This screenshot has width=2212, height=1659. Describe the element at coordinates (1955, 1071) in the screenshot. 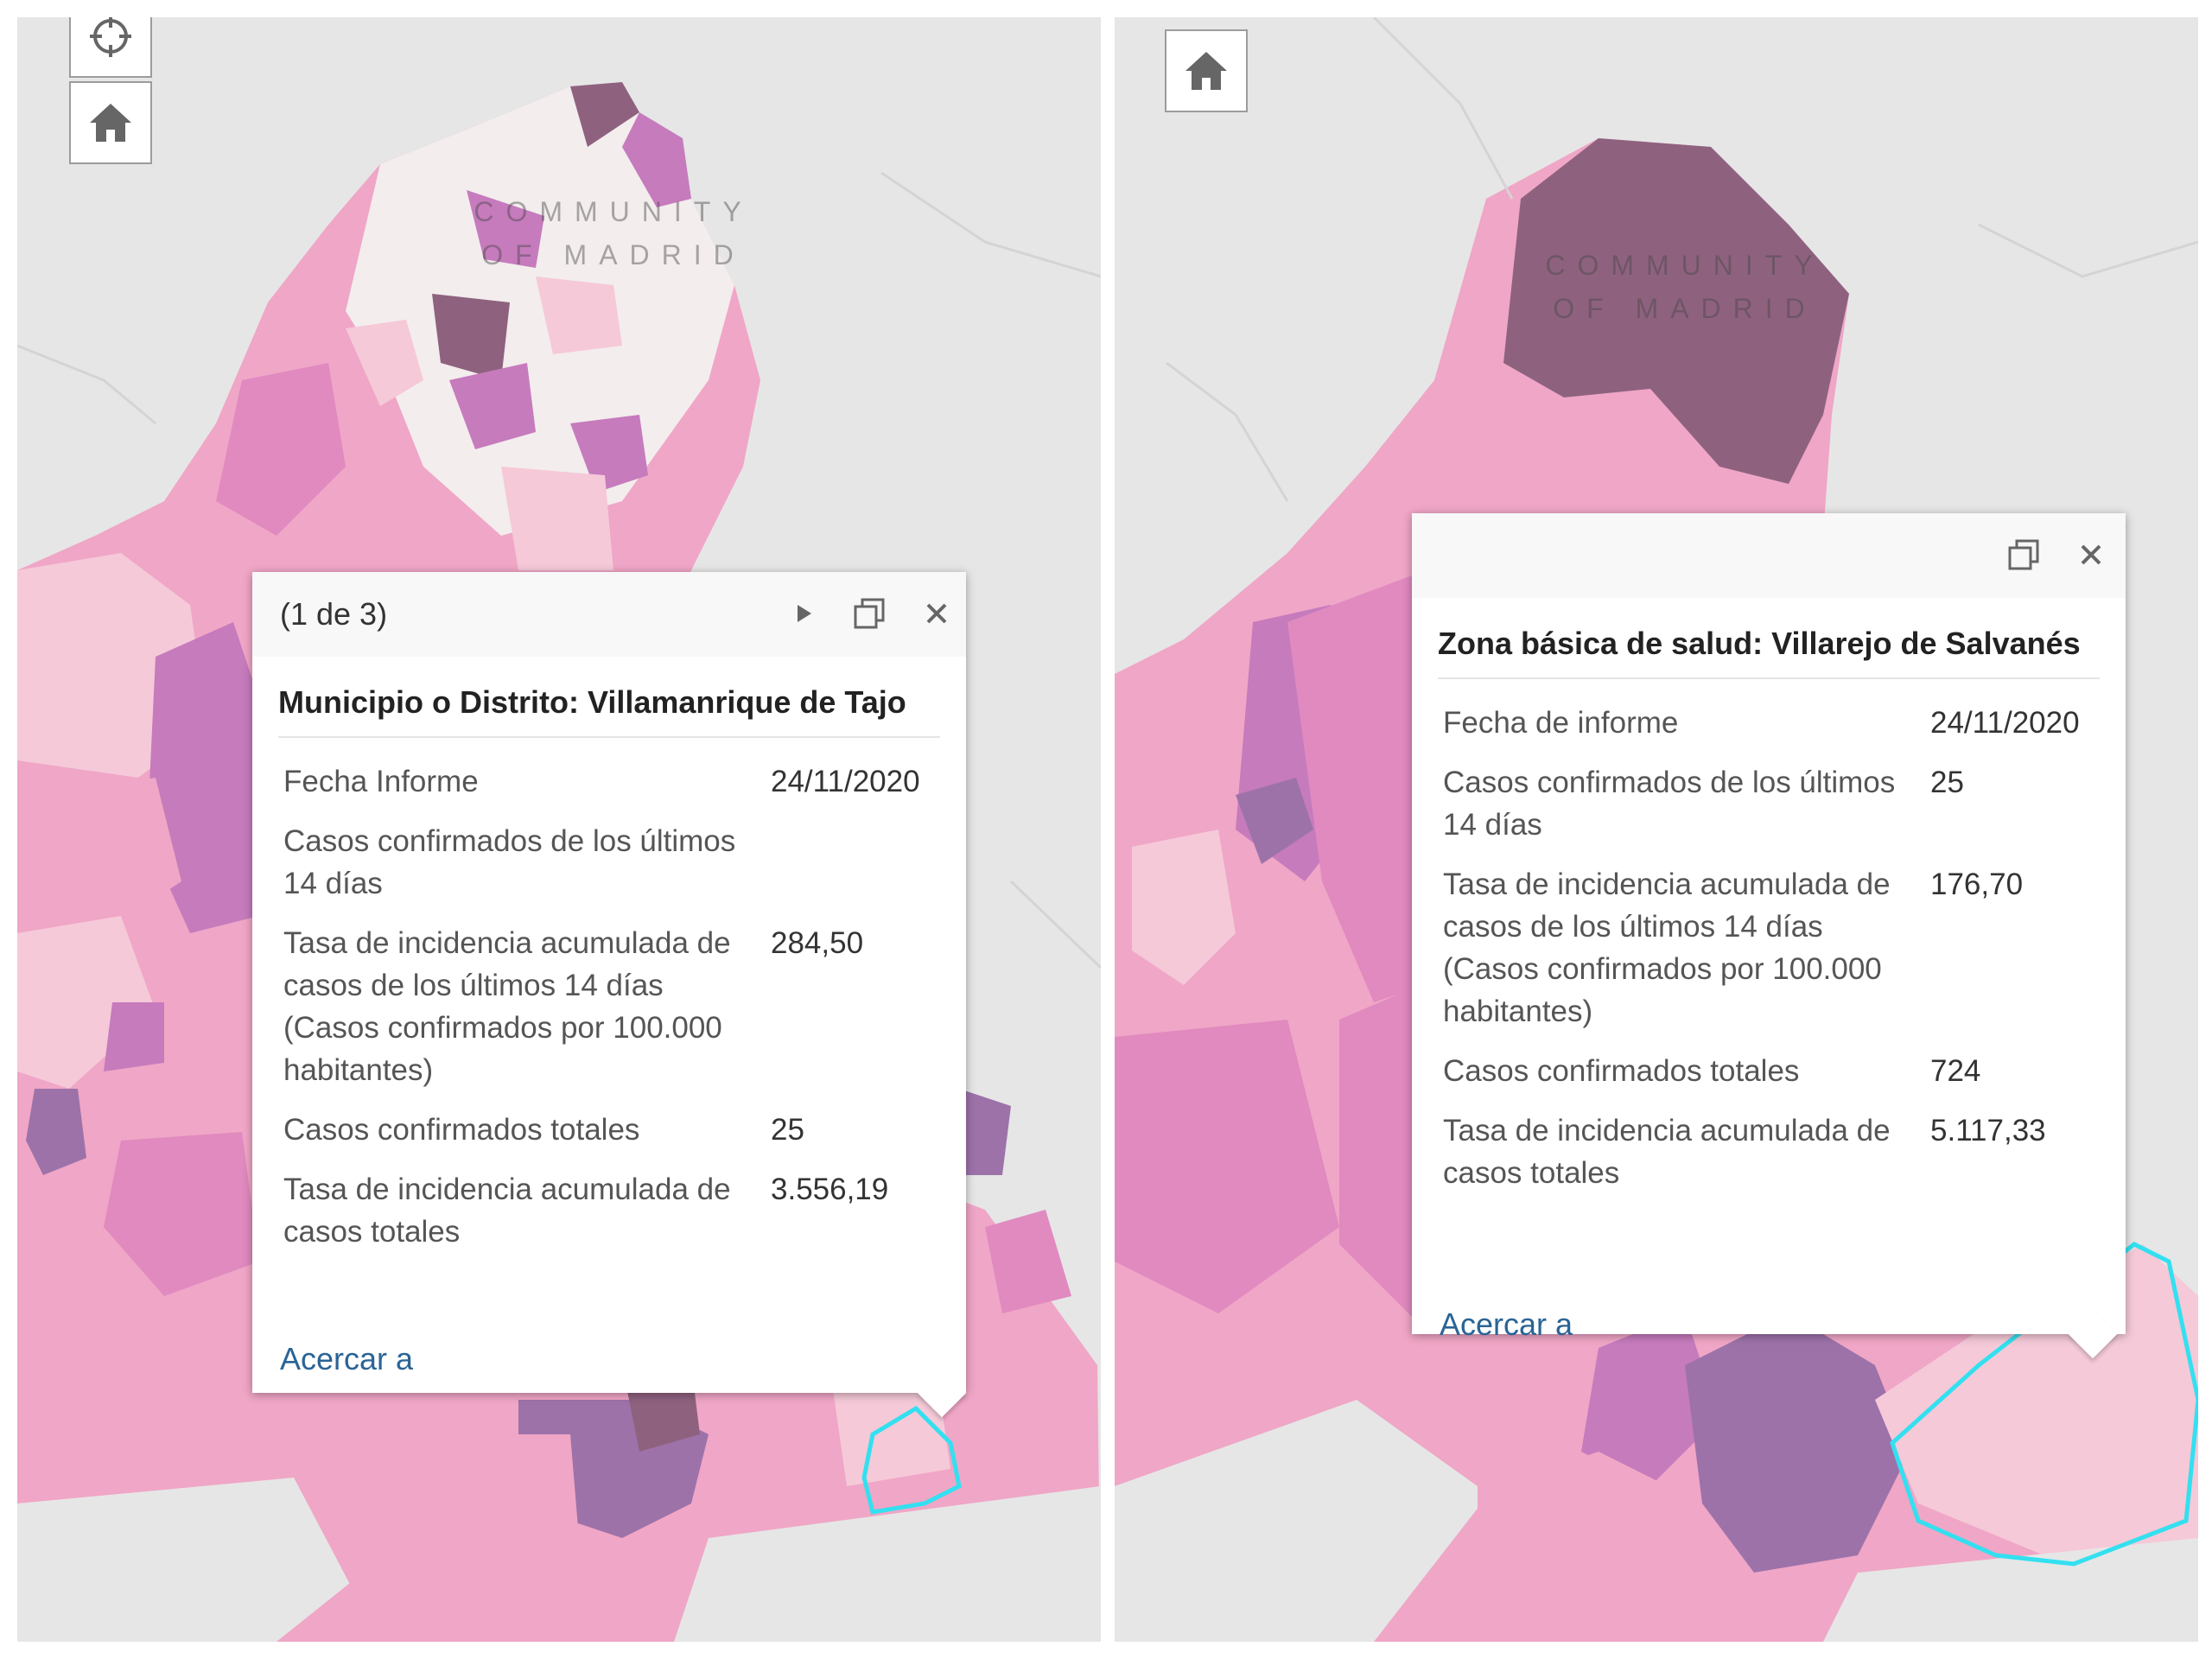

I see `attribute-value: 724` at that location.